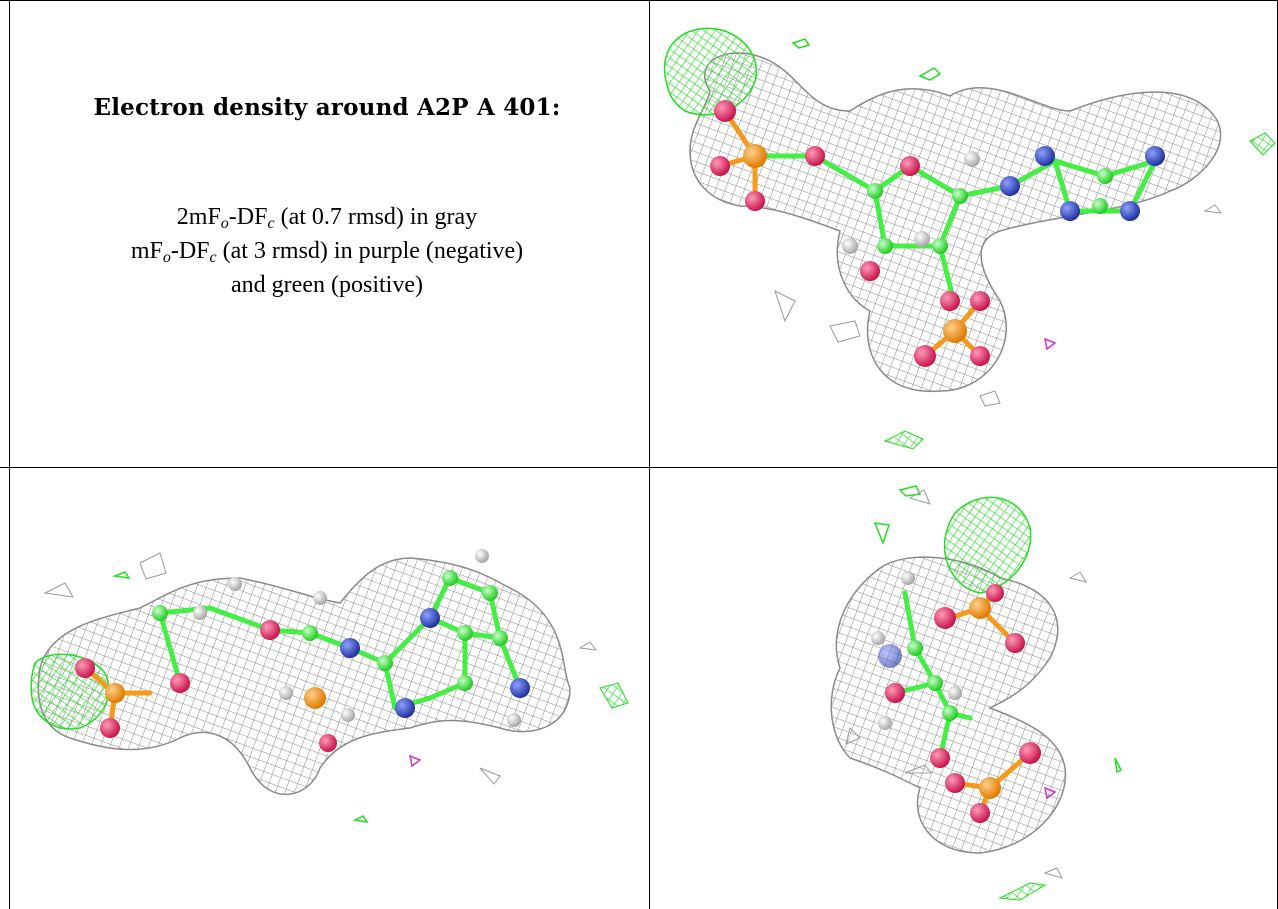 The image size is (1278, 909). I want to click on density-mesh-green, so click(998, 693).